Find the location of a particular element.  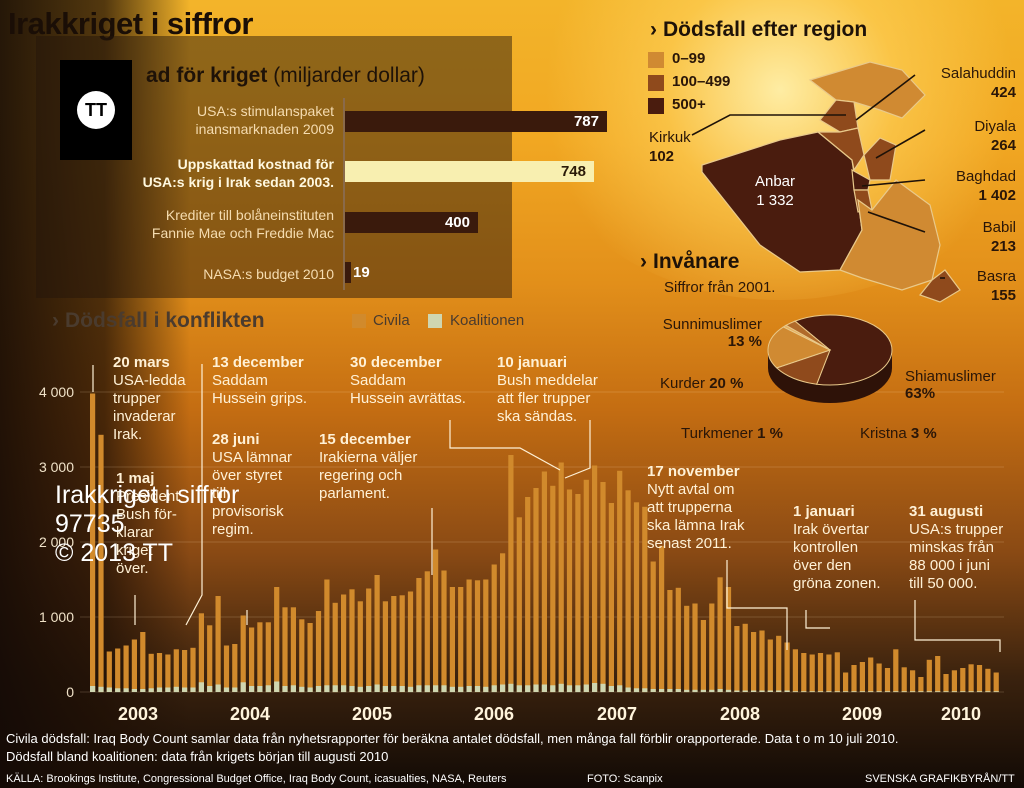

legend-koalitionen: Koalitionen is located at coordinates (487, 320).